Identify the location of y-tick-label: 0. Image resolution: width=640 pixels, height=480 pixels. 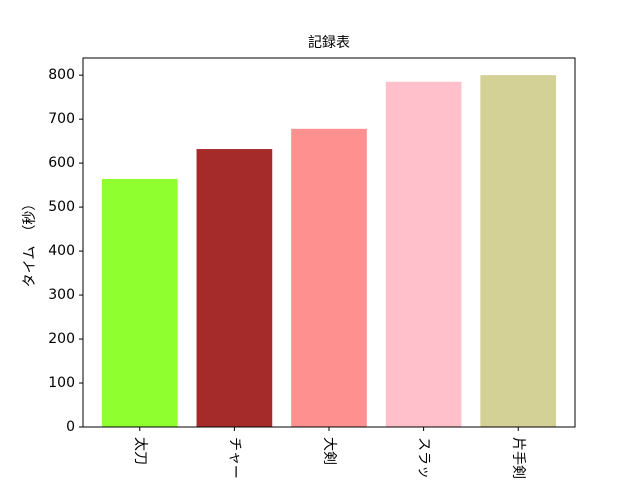
(70, 427).